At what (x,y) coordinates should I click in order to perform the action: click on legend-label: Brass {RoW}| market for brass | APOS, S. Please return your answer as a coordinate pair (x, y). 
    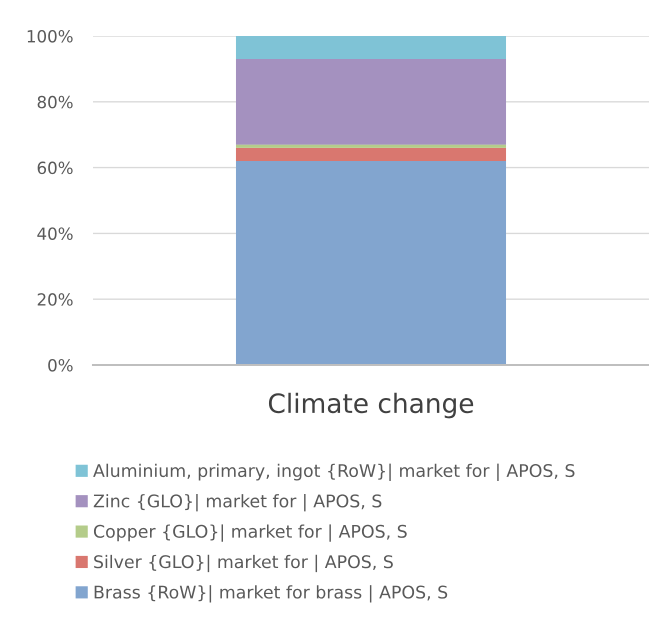
    Looking at the image, I should click on (271, 594).